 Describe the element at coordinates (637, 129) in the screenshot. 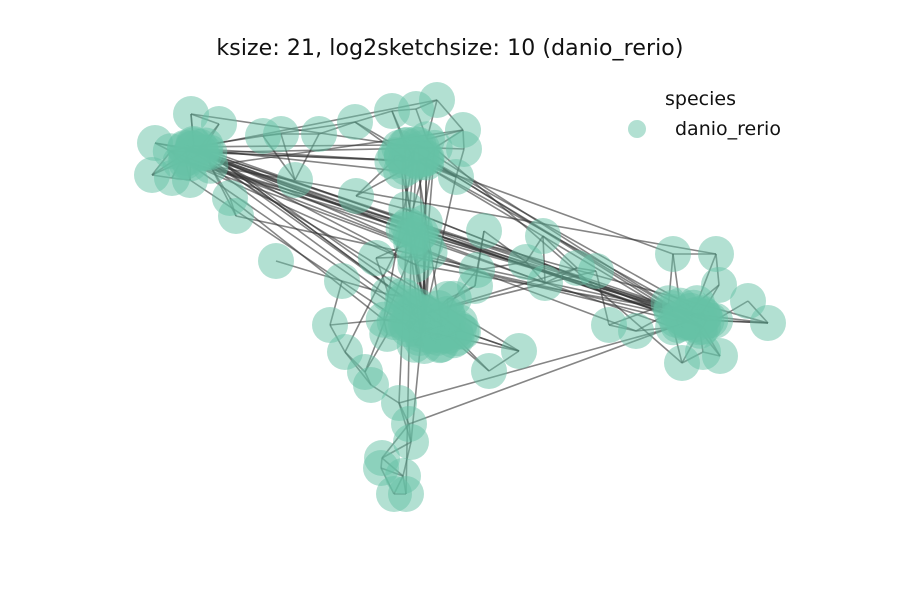

I see `legend-marker-icon` at that location.